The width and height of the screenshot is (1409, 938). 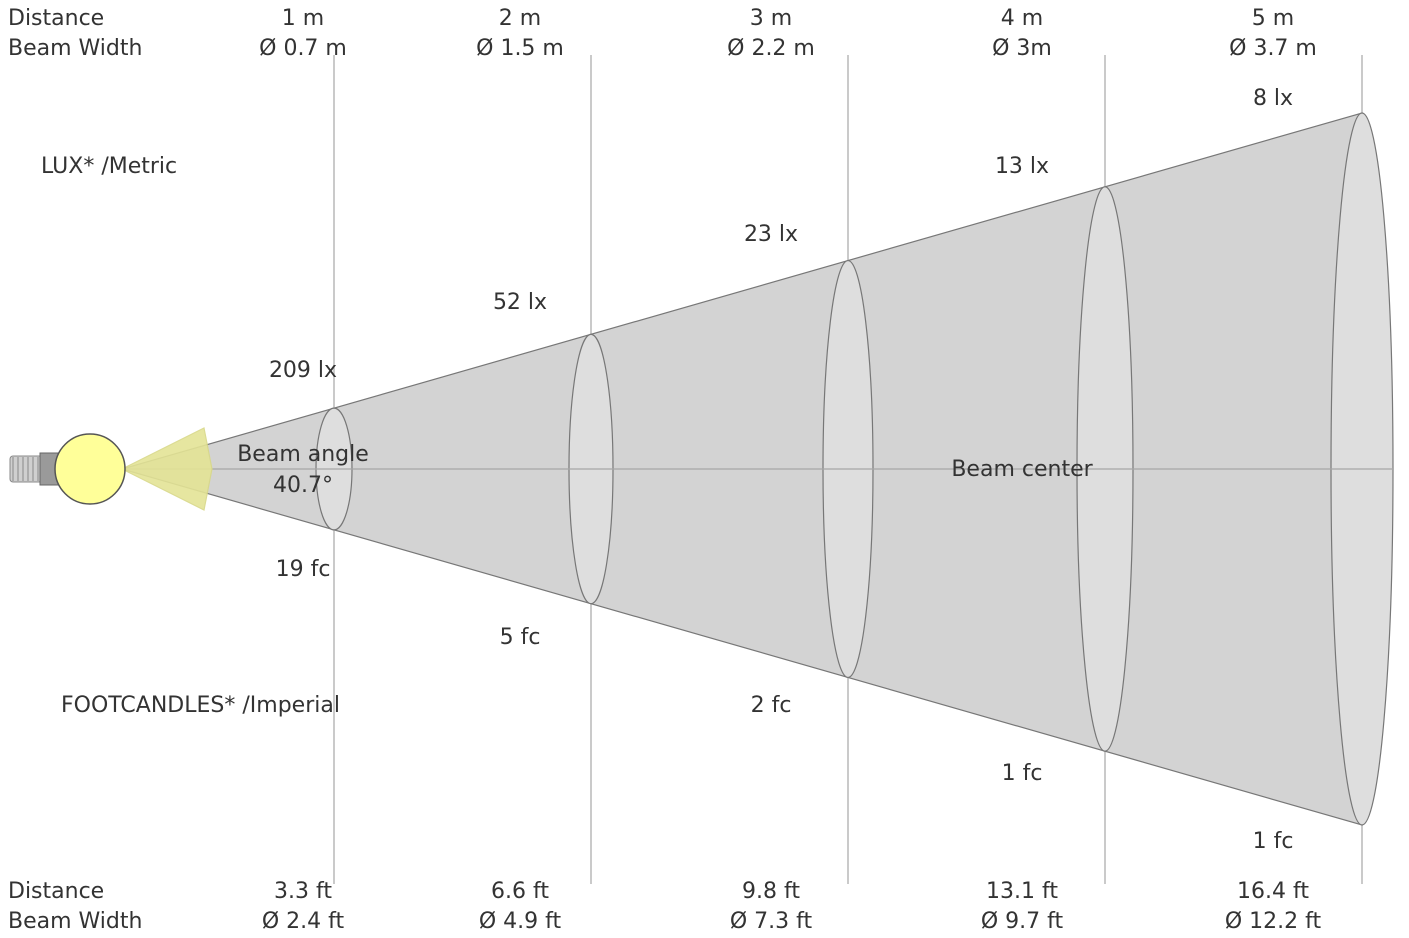 I want to click on footer-distance-2: 6.6 ft, so click(x=520, y=891).